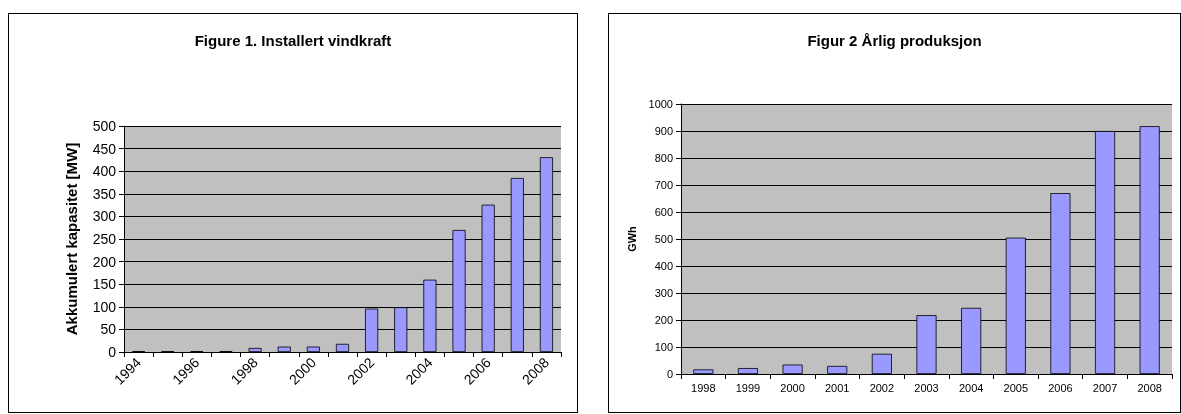  Describe the element at coordinates (1105, 387) in the screenshot. I see `x-tick-label: 2007` at that location.